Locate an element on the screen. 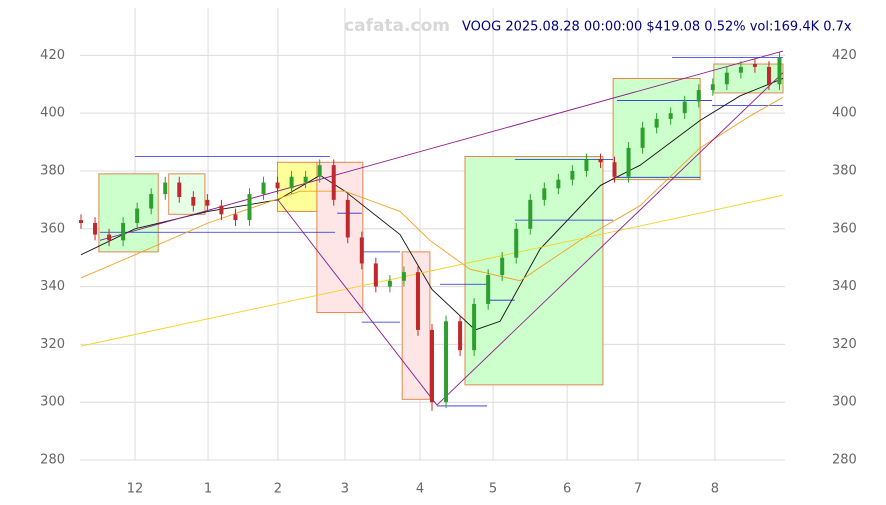 This screenshot has height=505, width=886. y-tick-label: 300 is located at coordinates (52, 402).